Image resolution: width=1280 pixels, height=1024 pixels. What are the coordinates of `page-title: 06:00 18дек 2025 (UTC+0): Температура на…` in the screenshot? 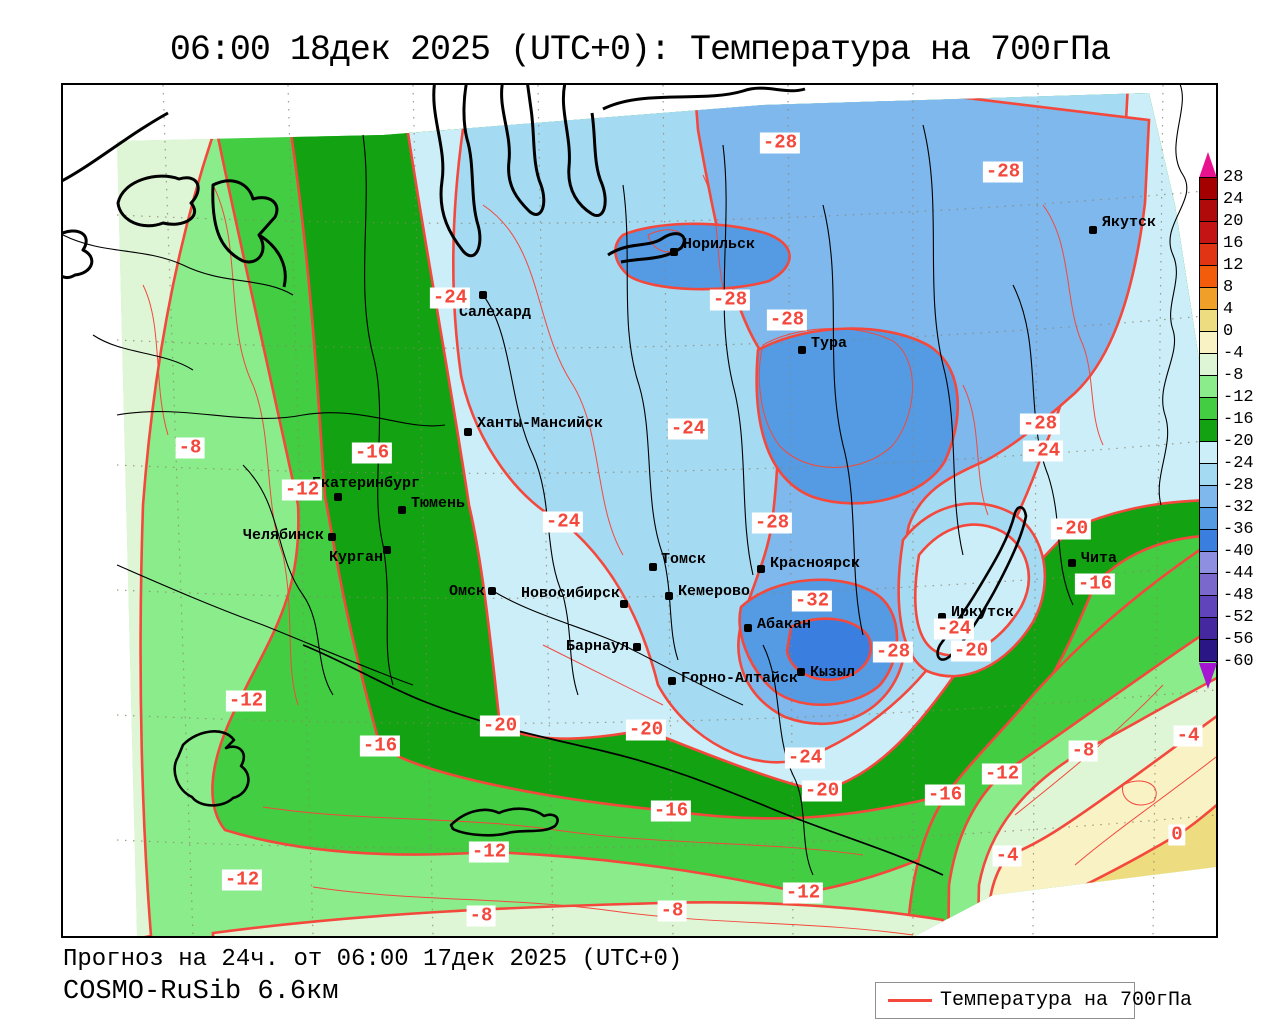 It's located at (640, 50).